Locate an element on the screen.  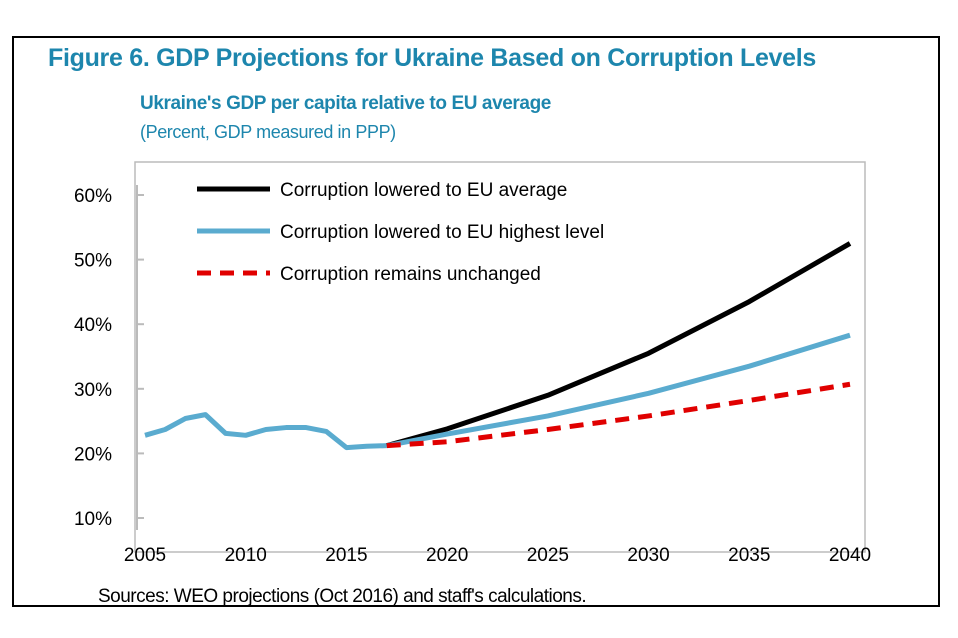
y-tick-label: 40% is located at coordinates (93, 325).